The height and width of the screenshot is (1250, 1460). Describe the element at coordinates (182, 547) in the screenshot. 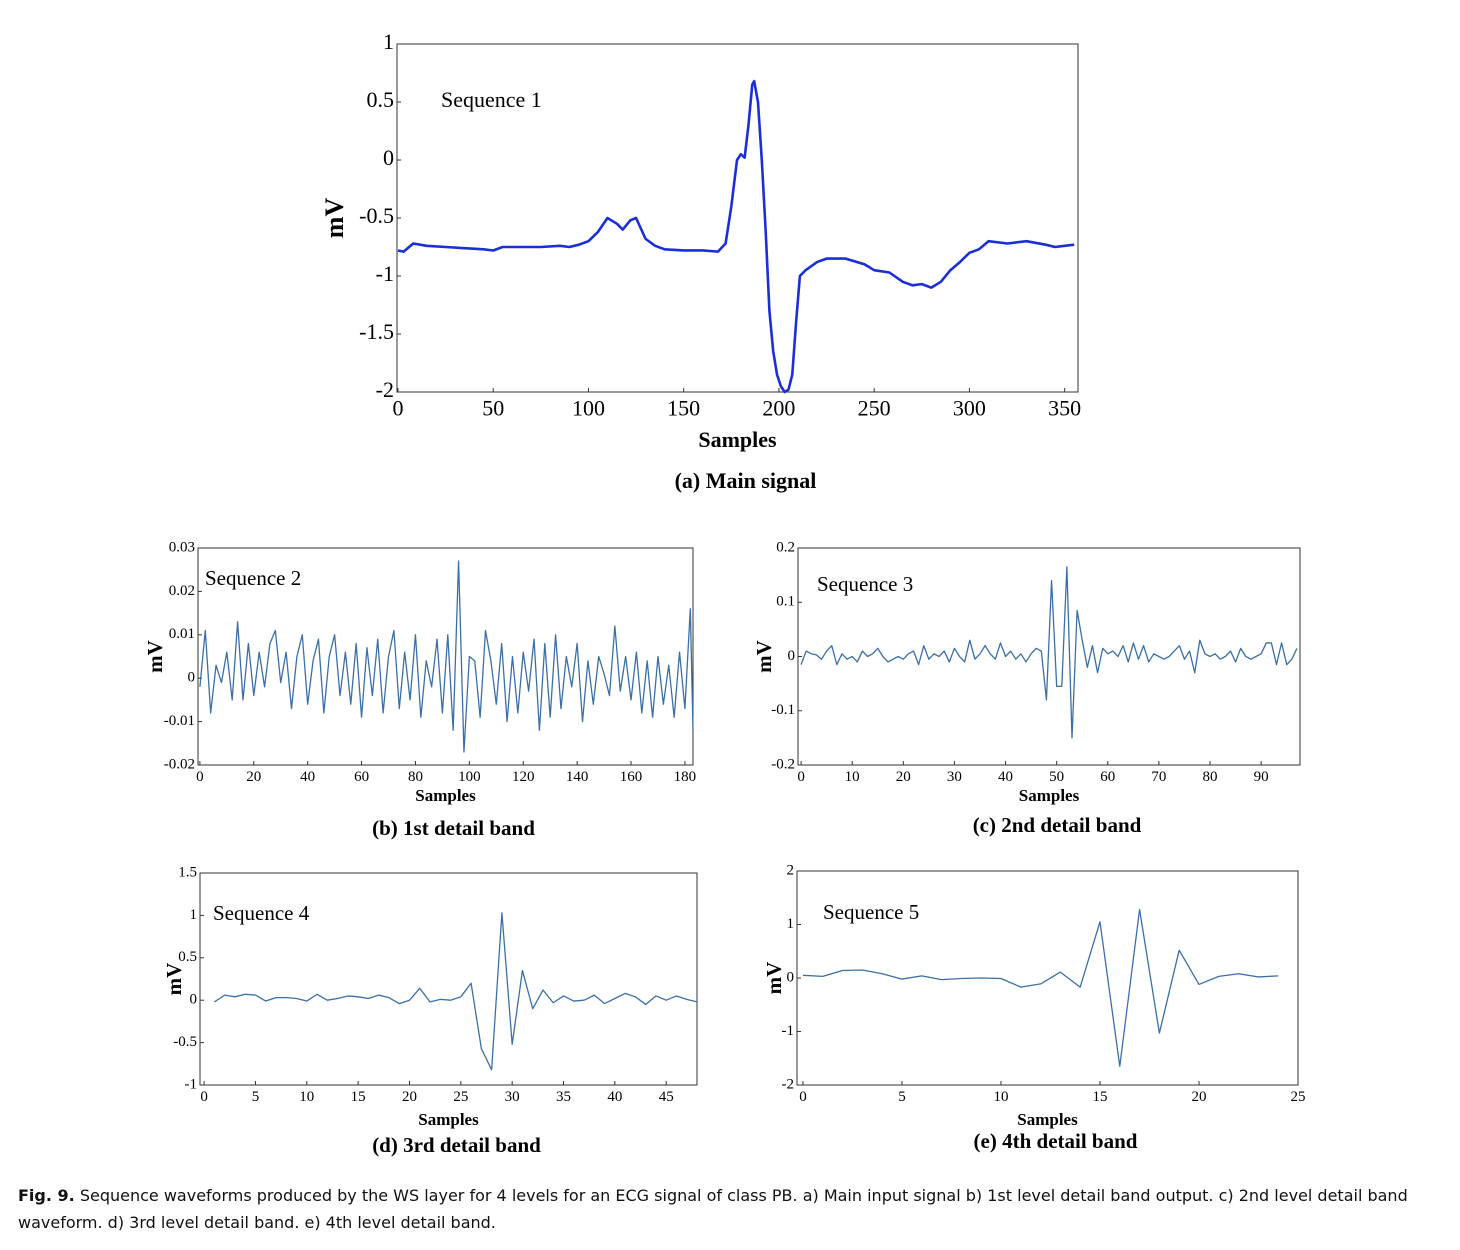

I see `y-tick-label: 0.03` at that location.